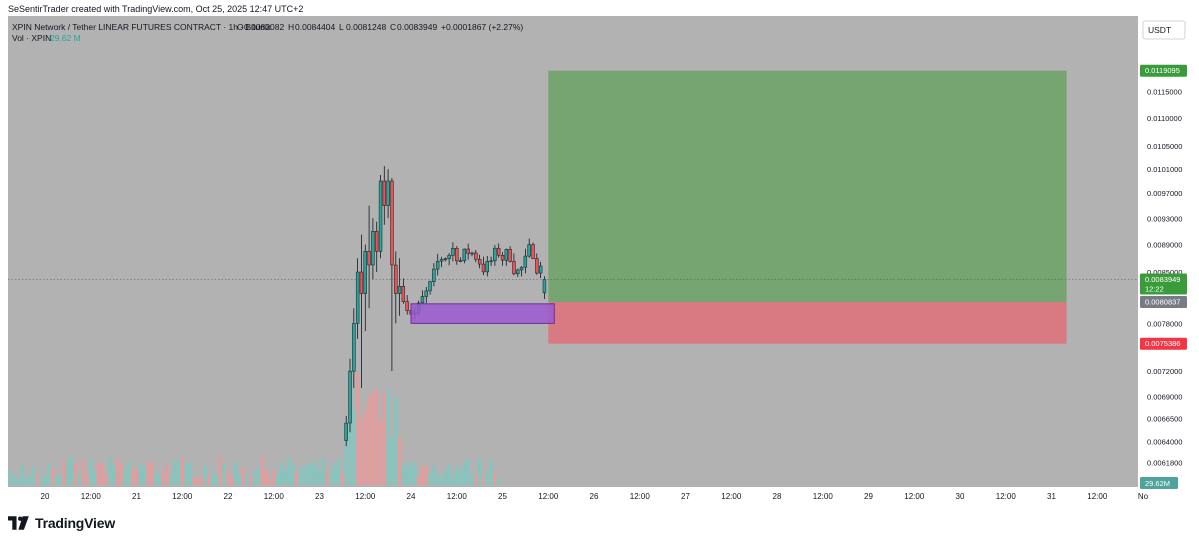 The image size is (1199, 545). What do you see at coordinates (777, 496) in the screenshot?
I see `time-axis-label: 28` at bounding box center [777, 496].